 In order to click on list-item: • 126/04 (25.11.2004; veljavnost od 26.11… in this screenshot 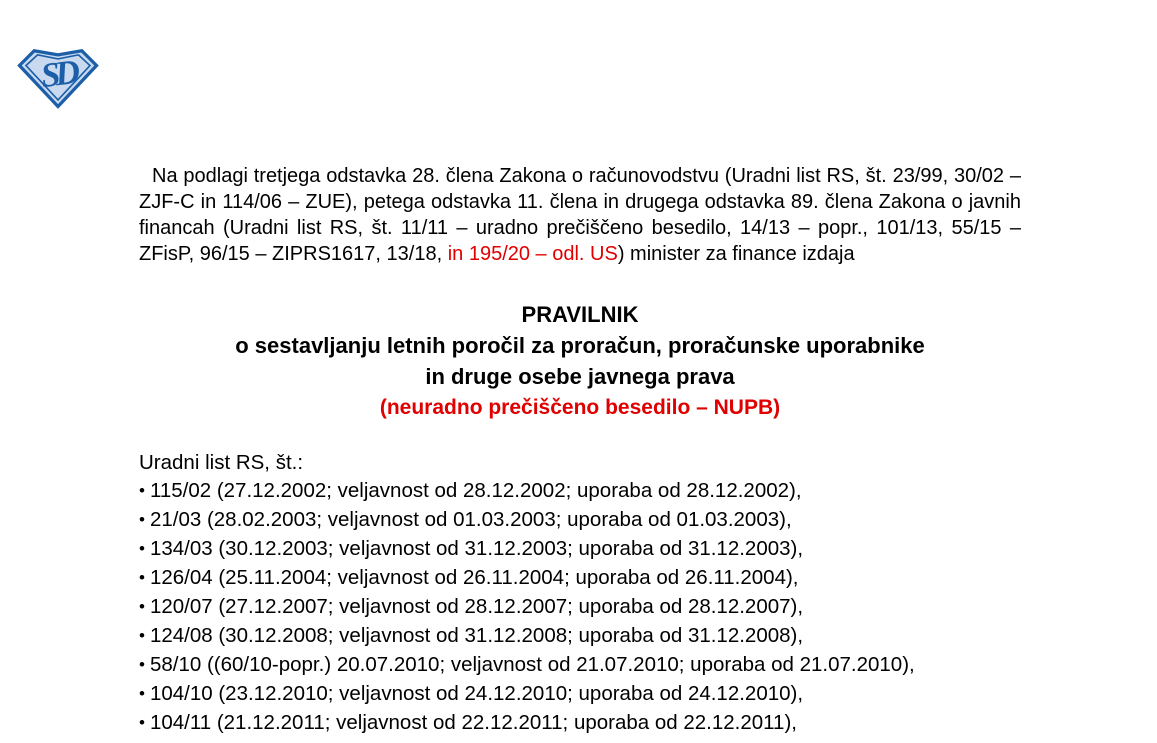, I will do `click(580, 578)`.